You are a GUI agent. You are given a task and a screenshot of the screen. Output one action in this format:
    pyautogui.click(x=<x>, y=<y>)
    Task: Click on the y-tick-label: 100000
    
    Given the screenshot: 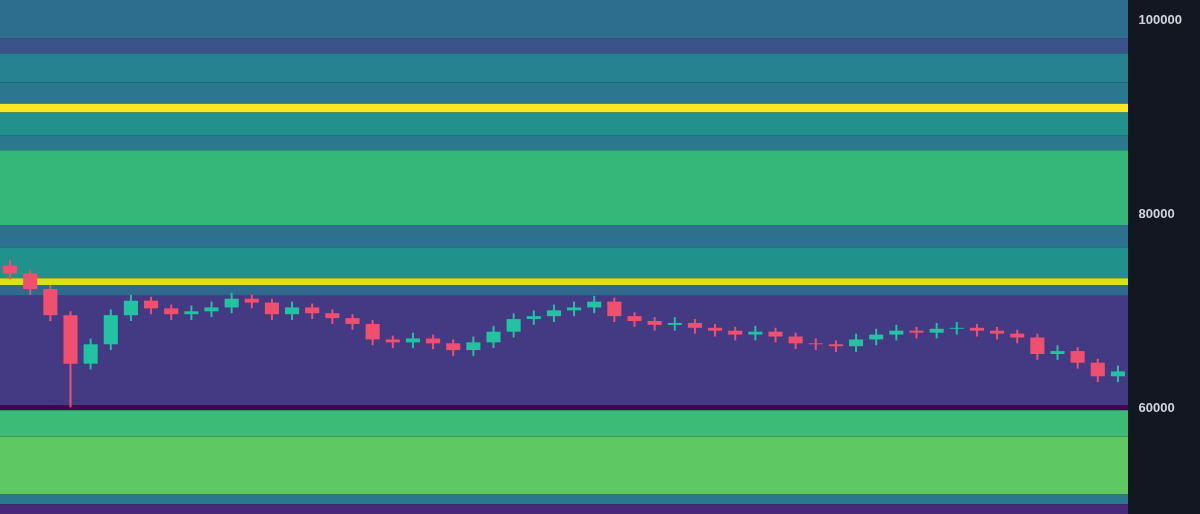 What is the action you would take?
    pyautogui.click(x=1160, y=19)
    